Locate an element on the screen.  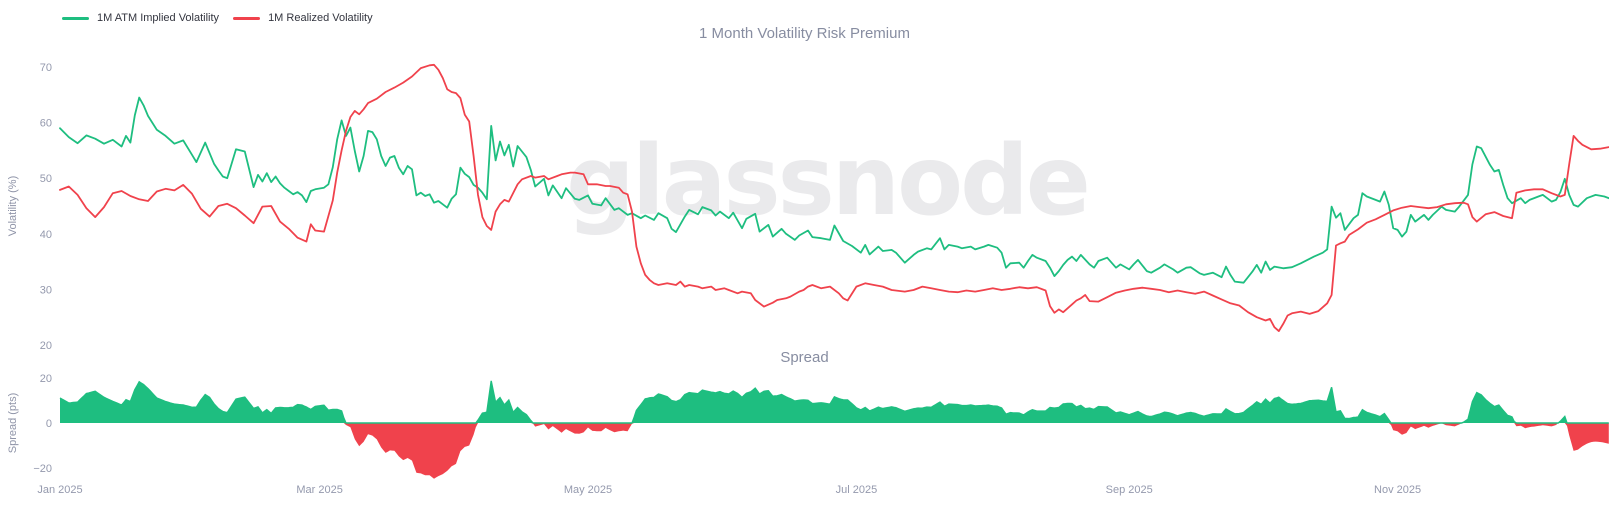
legend-label: 1M ATM Implied Volatility is located at coordinates (158, 18).